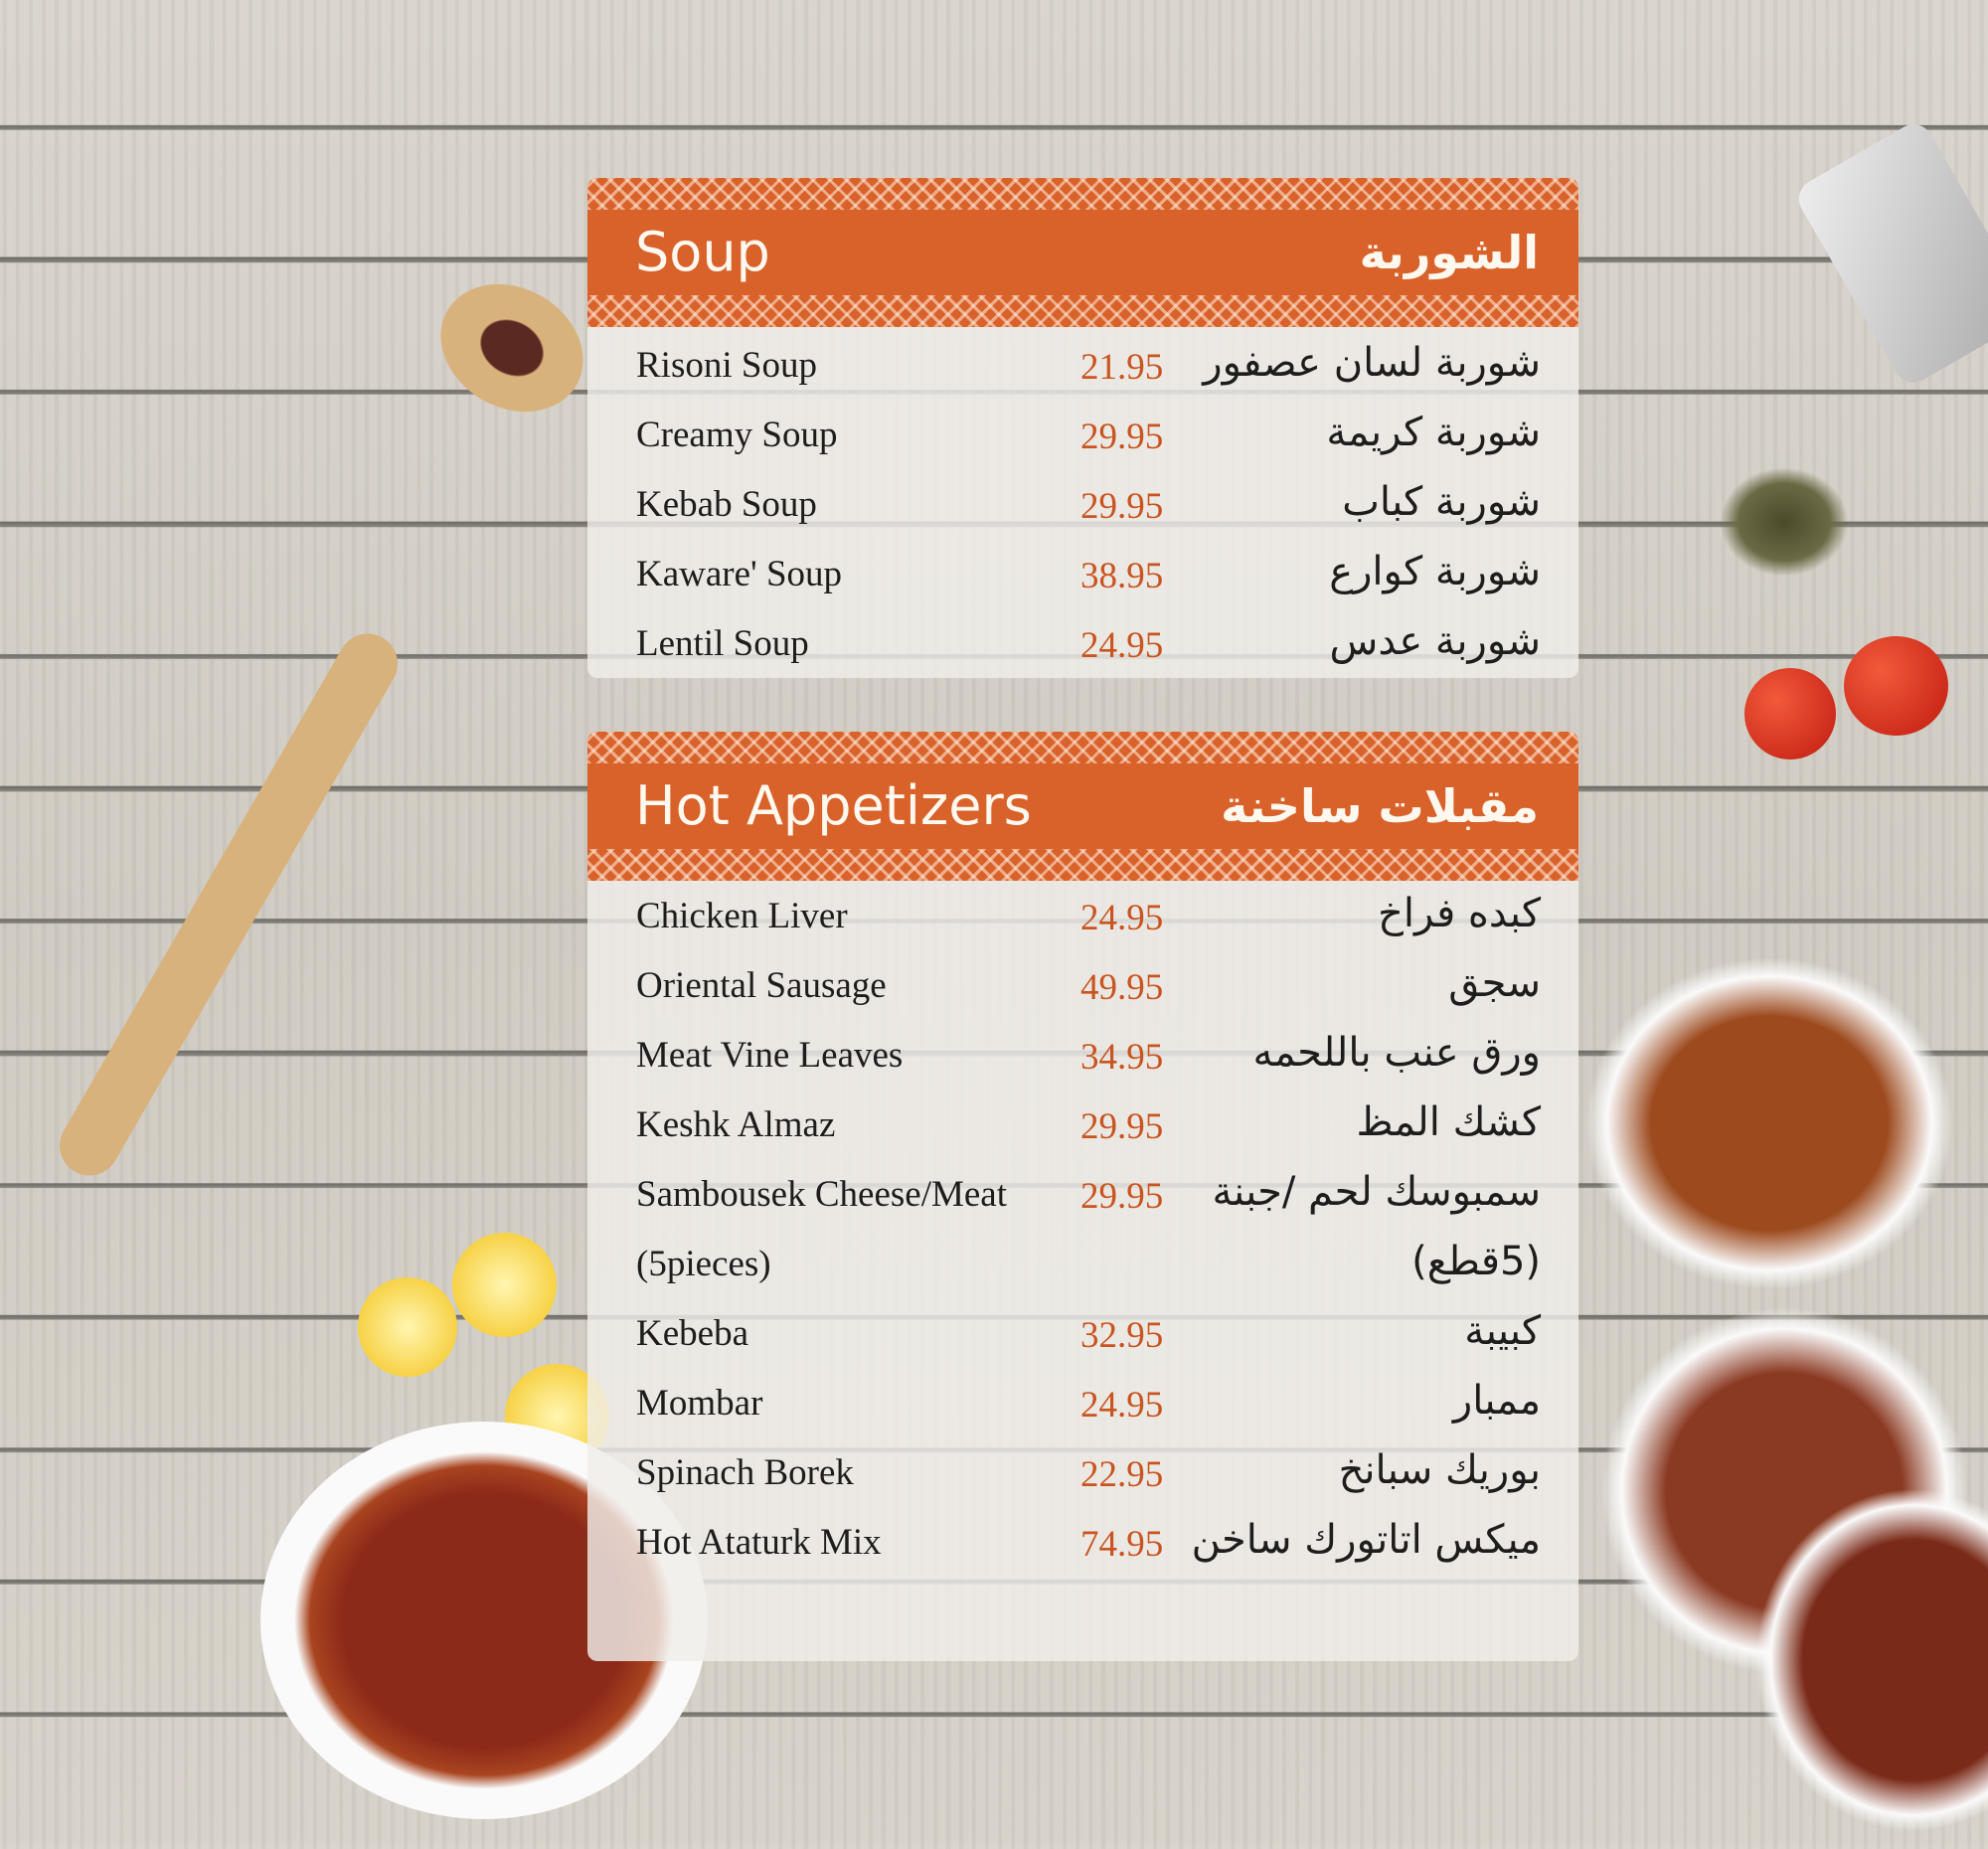 The width and height of the screenshot is (1988, 1849). I want to click on menu-item-row: (5pieces) (5قطع), so click(1082, 1265).